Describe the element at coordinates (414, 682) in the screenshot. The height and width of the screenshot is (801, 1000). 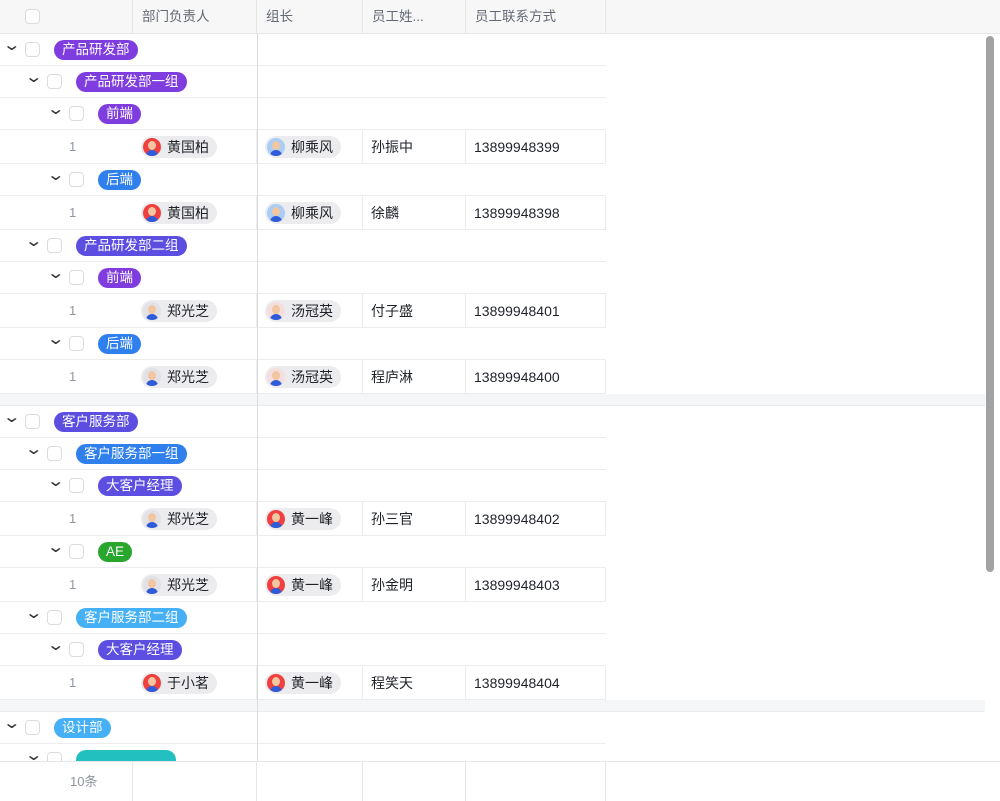
I see `employee-name-cell: 程笑天` at that location.